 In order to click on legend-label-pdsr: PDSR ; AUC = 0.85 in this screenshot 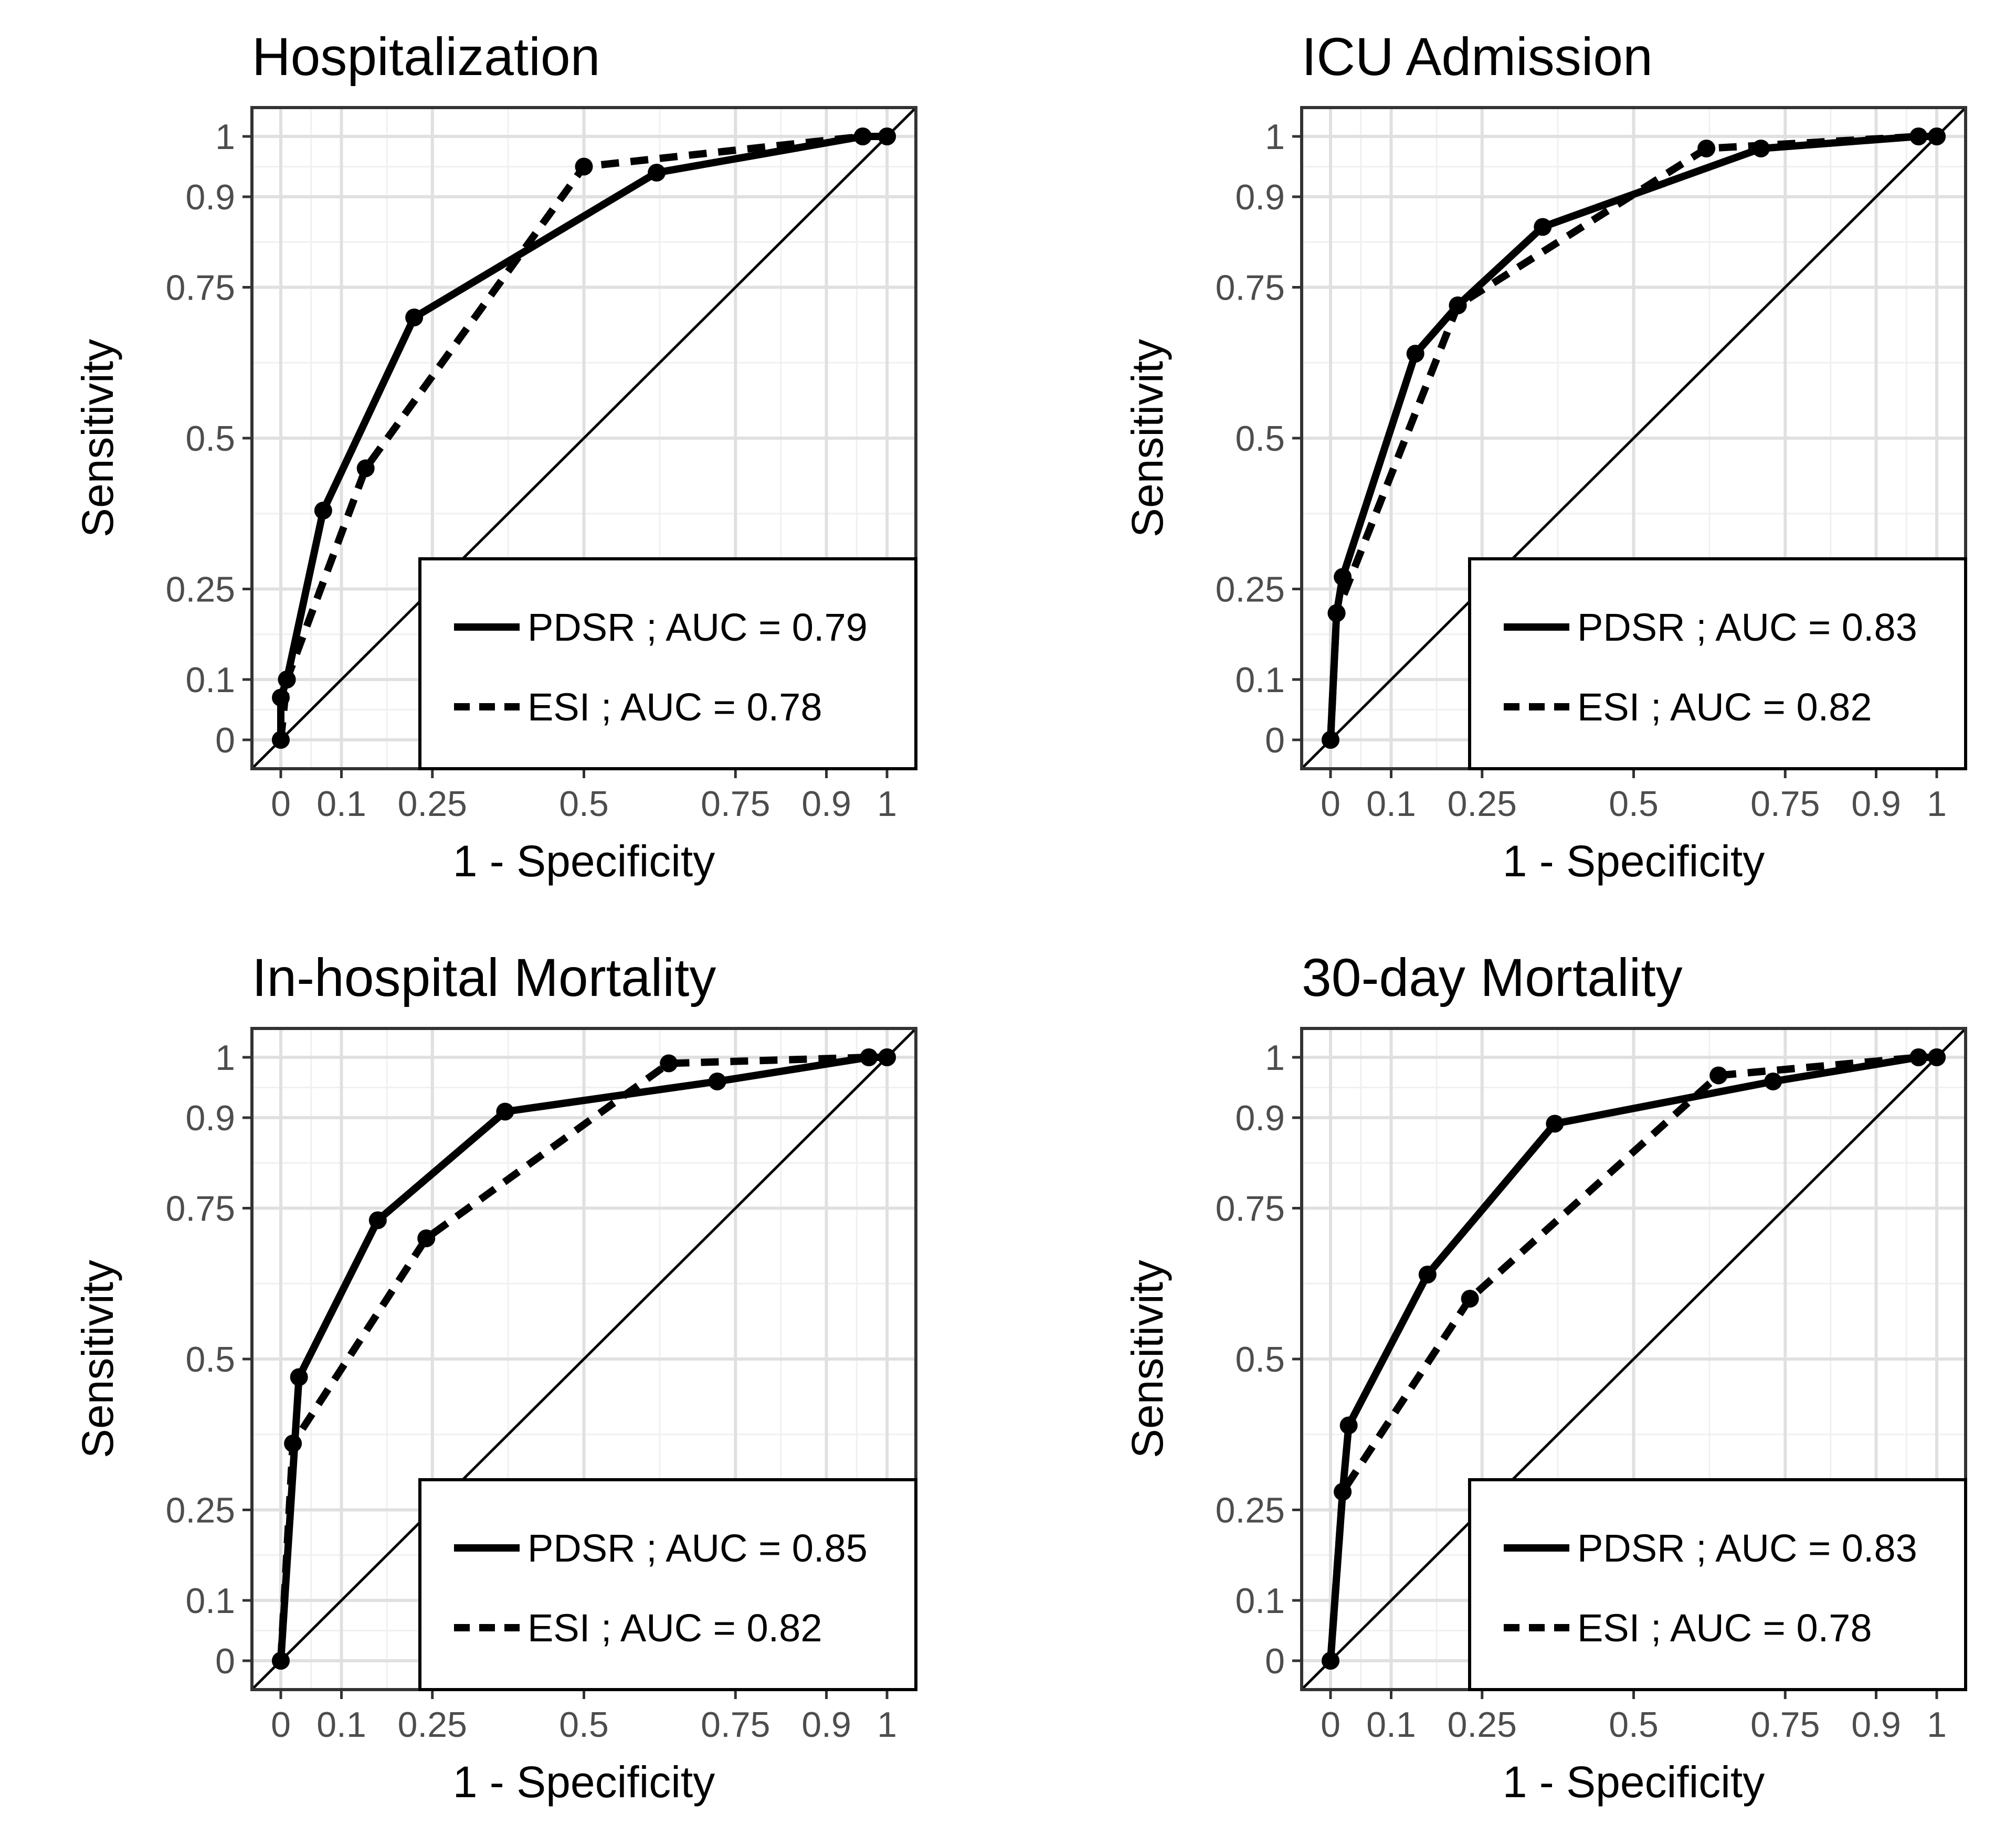, I will do `click(698, 1548)`.